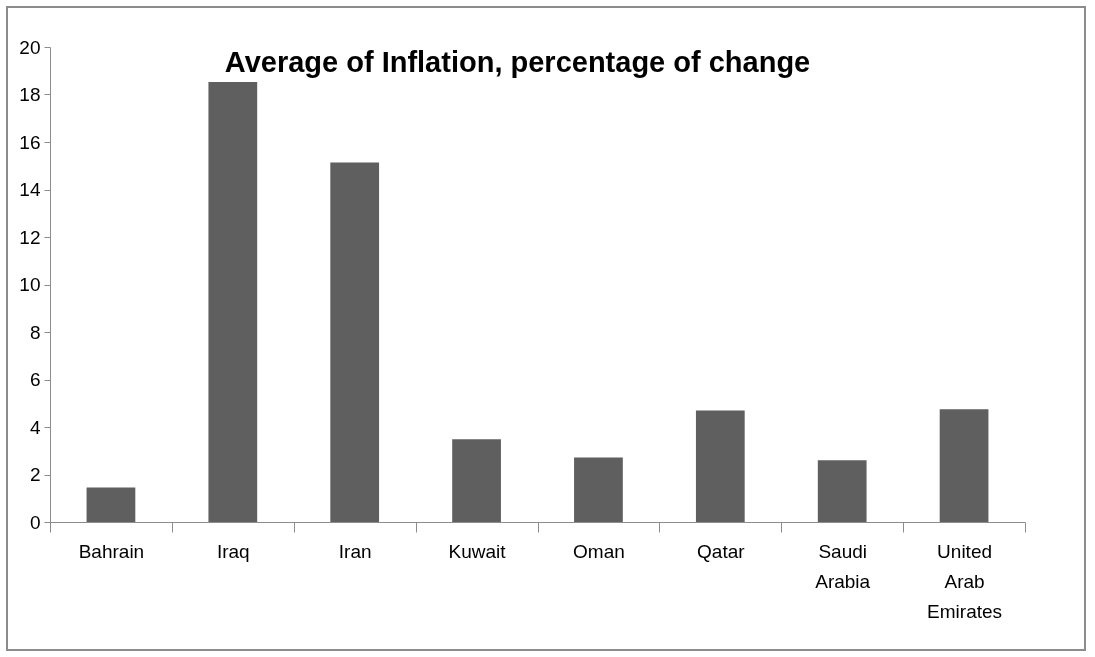 The width and height of the screenshot is (1095, 657). Describe the element at coordinates (599, 551) in the screenshot. I see `x-tick-label: Oman` at that location.